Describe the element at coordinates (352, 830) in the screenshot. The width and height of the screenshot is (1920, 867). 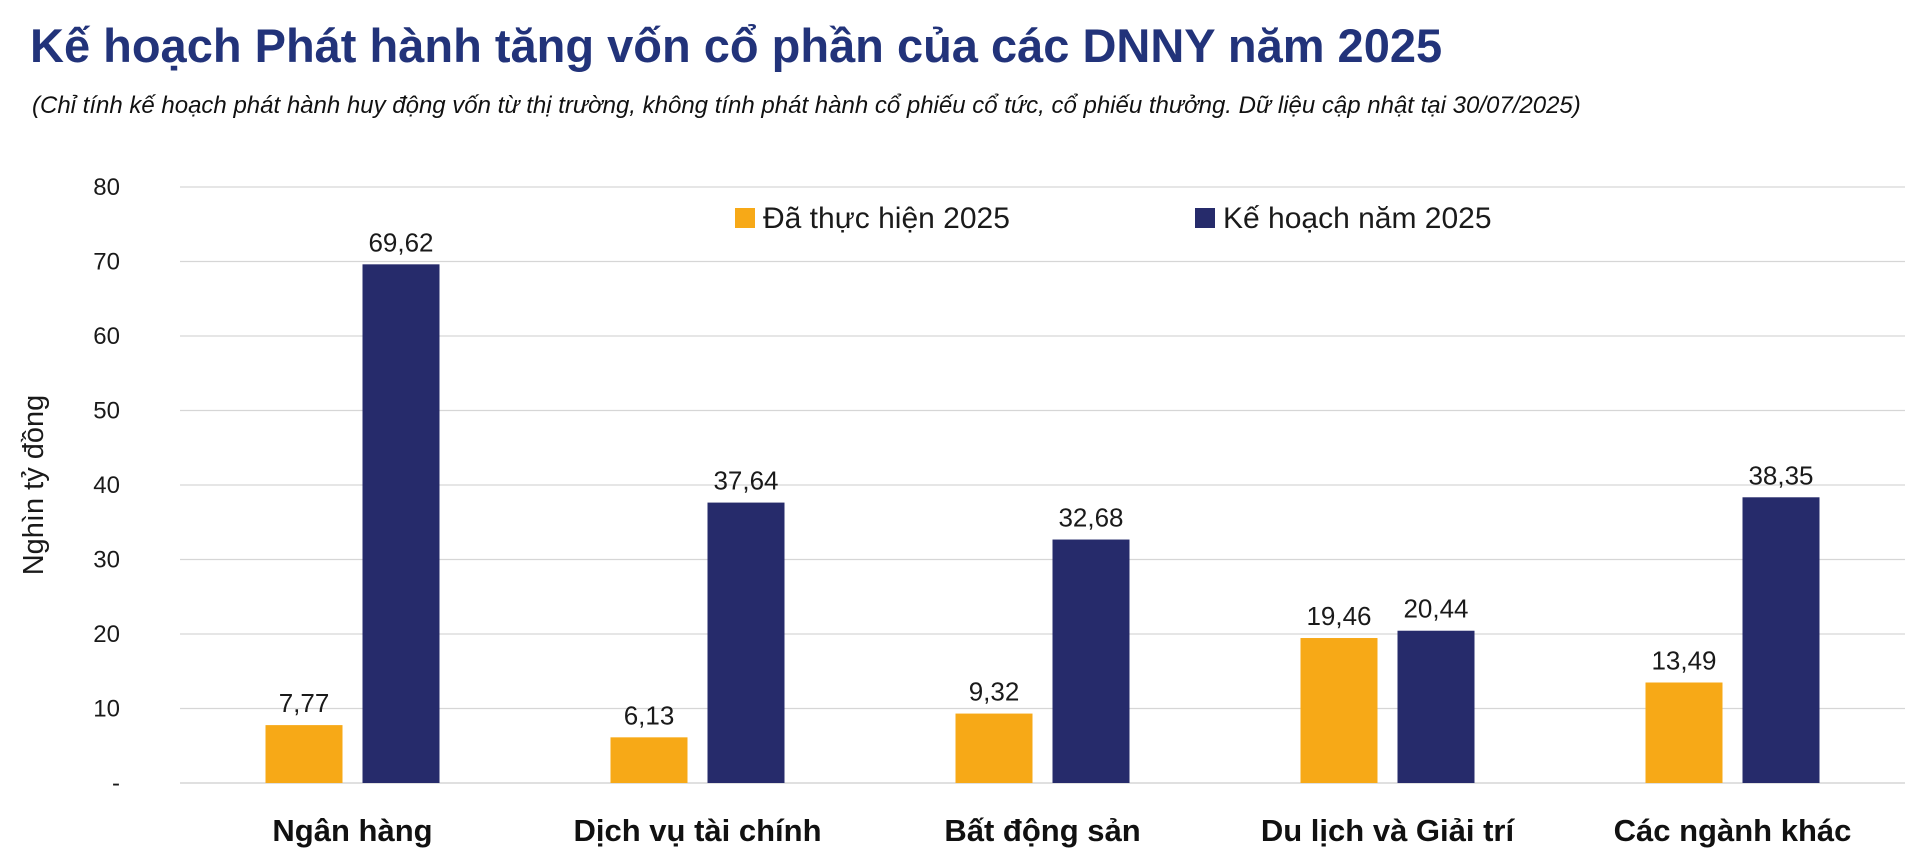
I see `category-label: Ngân hàng` at that location.